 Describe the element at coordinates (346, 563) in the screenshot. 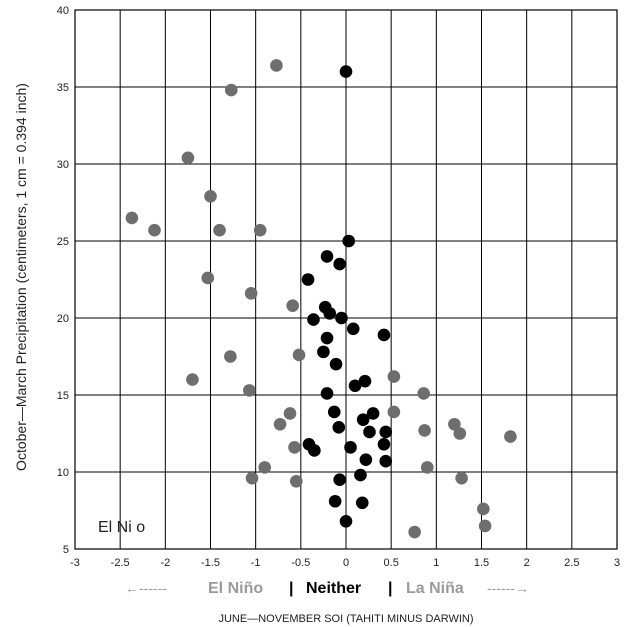

I see `x-tick-label: 0` at that location.